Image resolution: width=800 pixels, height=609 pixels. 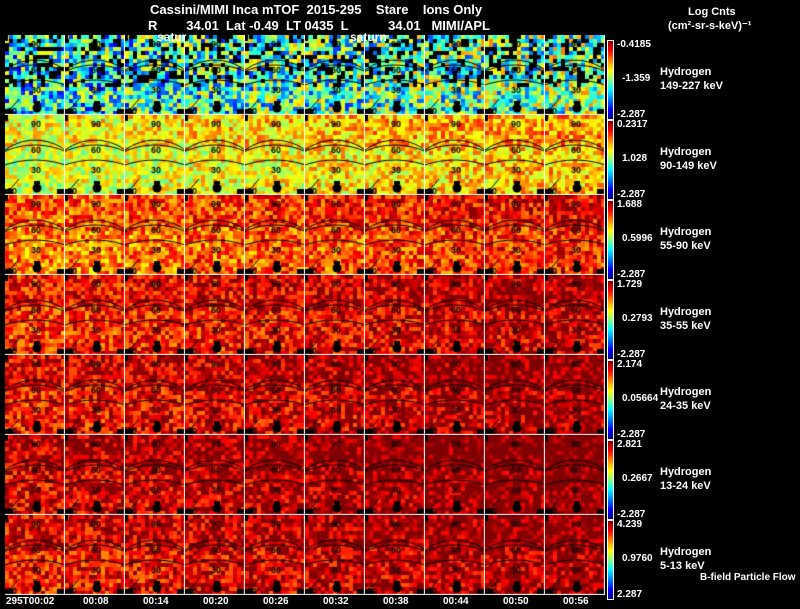 What do you see at coordinates (748, 577) in the screenshot?
I see `bfield-flow-label: B-field Particle Flow` at bounding box center [748, 577].